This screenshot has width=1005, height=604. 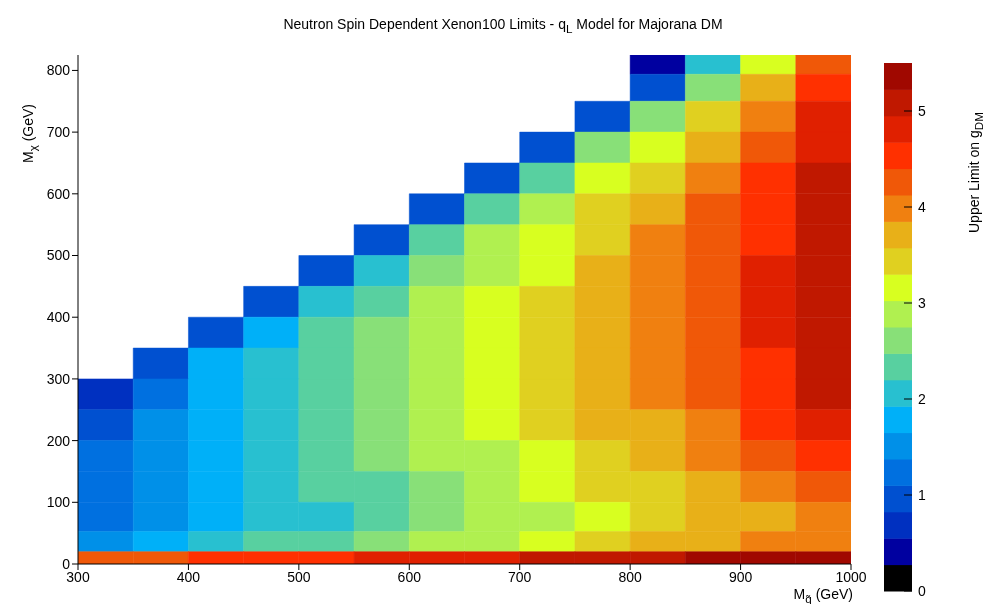 I want to click on x-tick-label: 700, so click(x=520, y=576).